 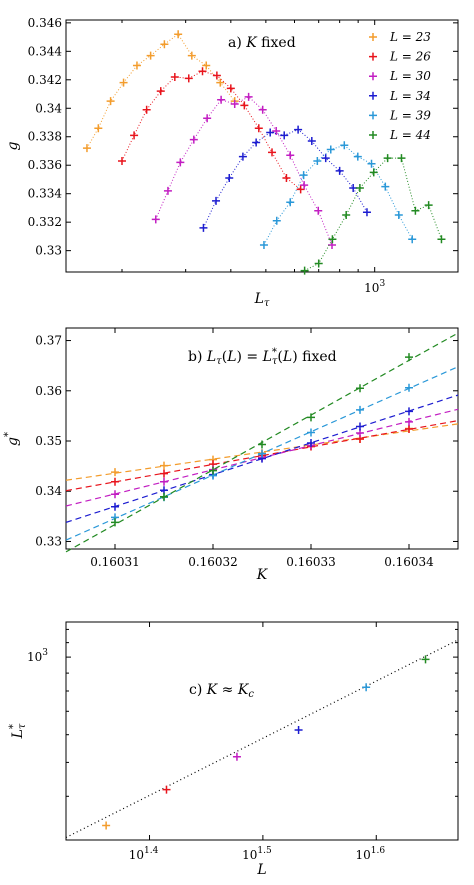 I want to click on panel-c-x-ticks: 101.4 101.5 101.6, so click(x=257, y=742).